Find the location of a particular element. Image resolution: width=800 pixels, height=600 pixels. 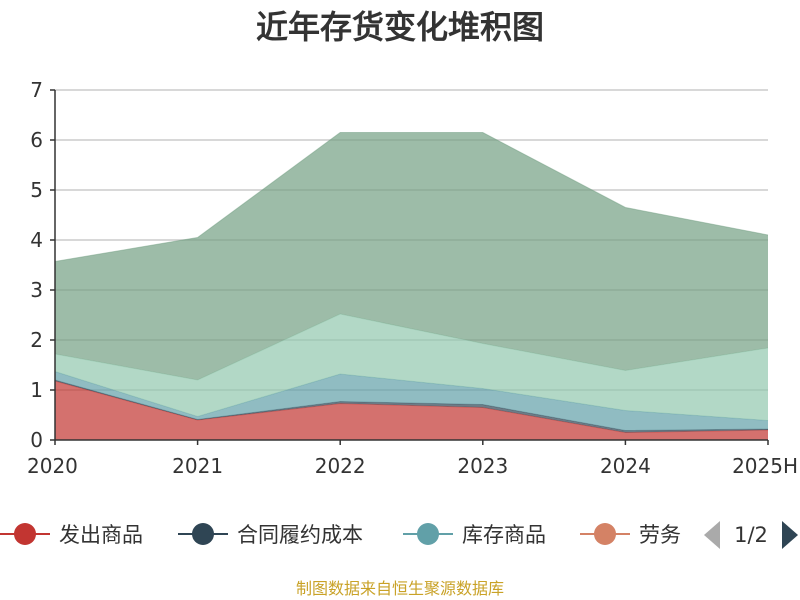

pager-label: 1/2 is located at coordinates (751, 535).